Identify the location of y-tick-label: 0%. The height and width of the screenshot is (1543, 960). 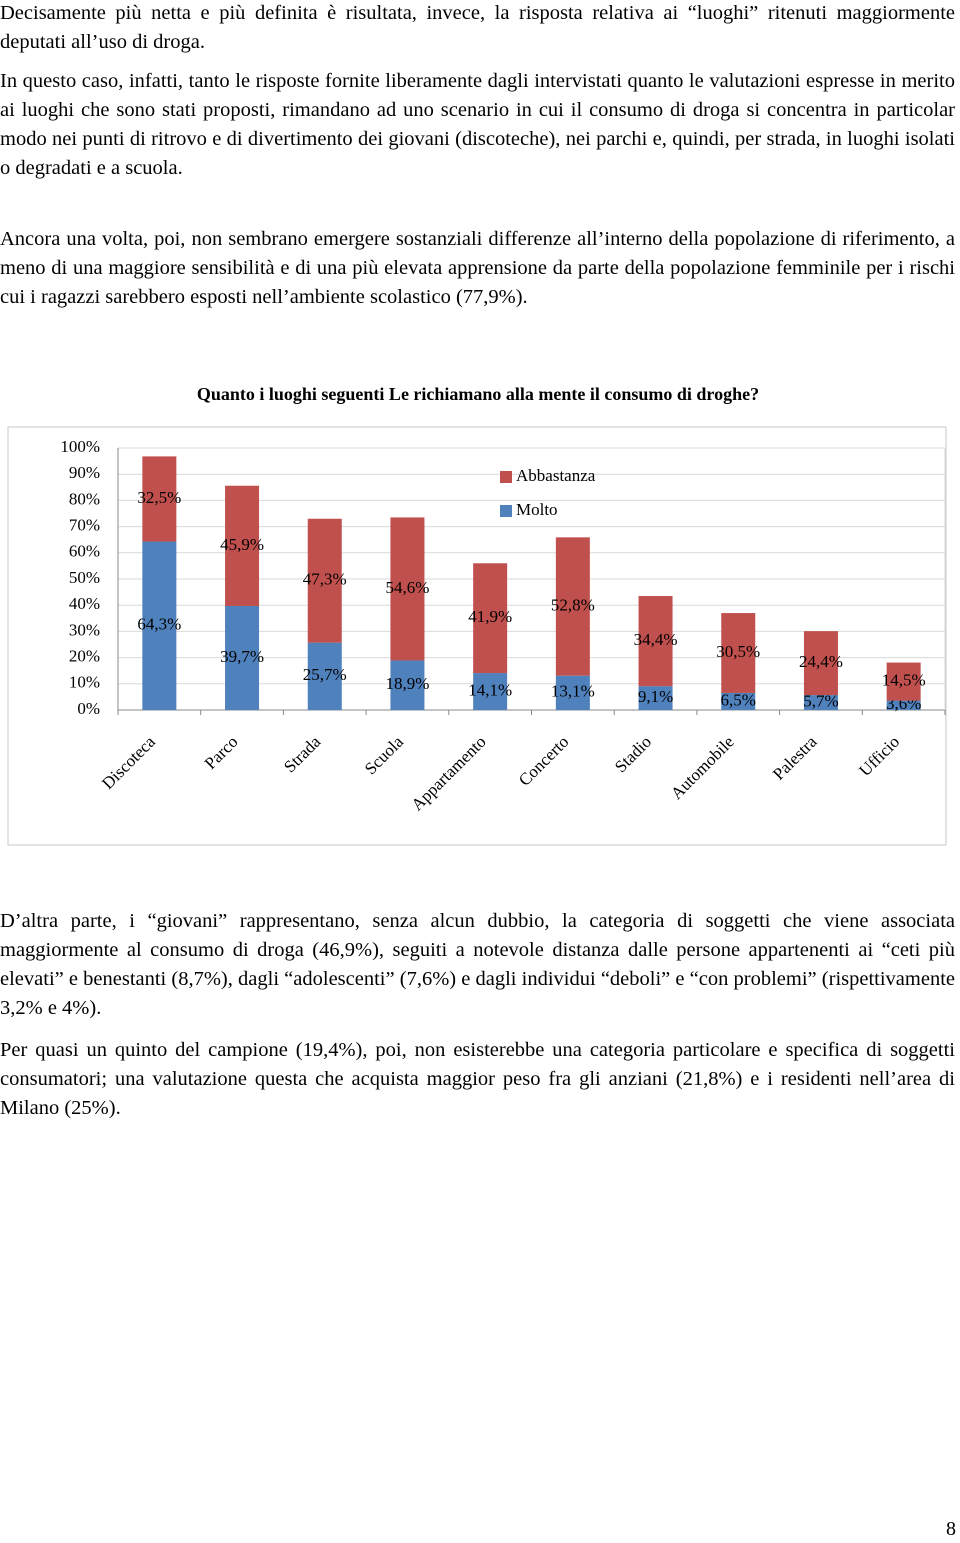
(88, 708).